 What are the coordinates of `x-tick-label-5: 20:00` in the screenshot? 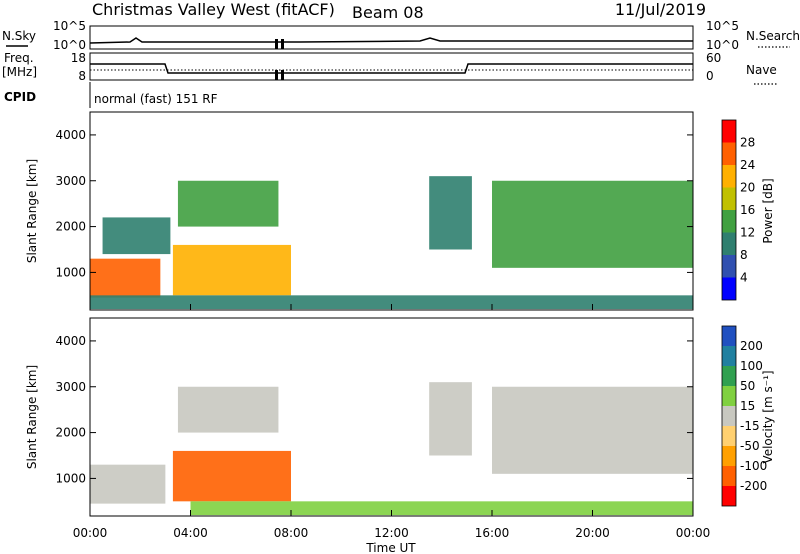 It's located at (592, 533).